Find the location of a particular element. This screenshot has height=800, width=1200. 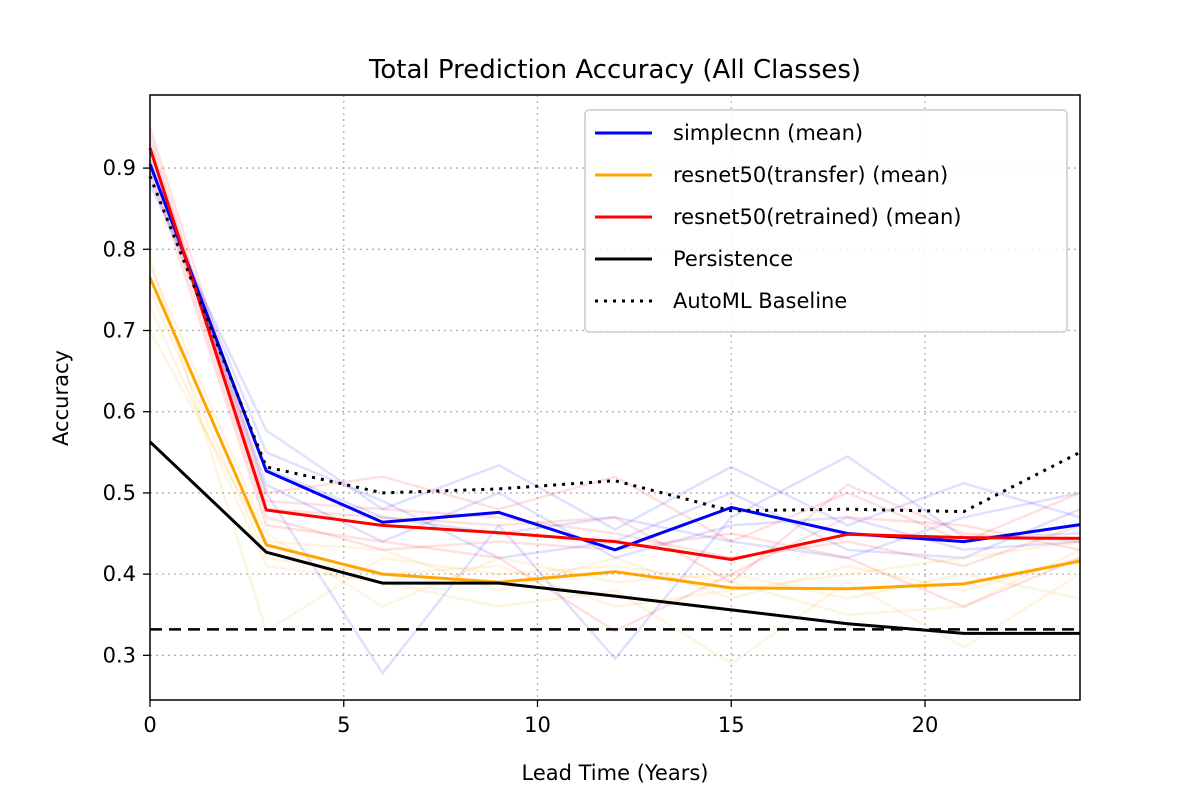

legend-label: simplecnn (mean) is located at coordinates (768, 133).